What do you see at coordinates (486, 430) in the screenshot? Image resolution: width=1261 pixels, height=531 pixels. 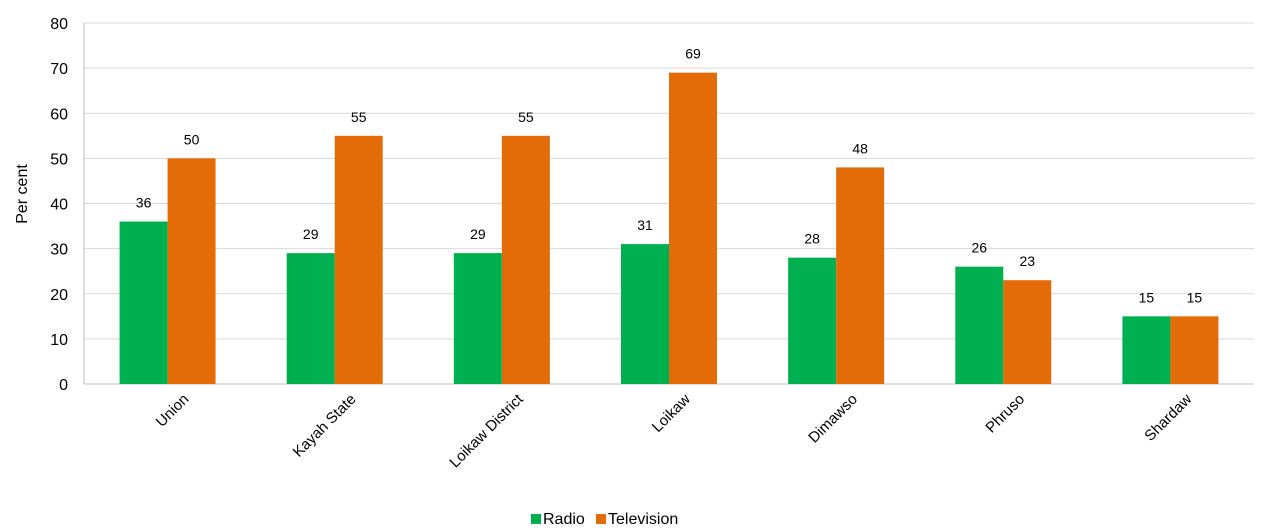 I see `x-category-label: Loikaw District` at bounding box center [486, 430].